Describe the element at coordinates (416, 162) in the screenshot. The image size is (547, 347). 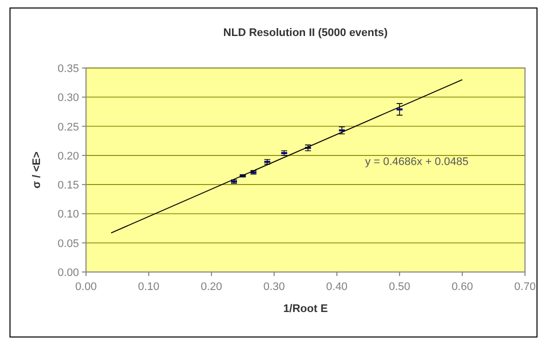
I see `annotation: y = 0.4686x + 0.0485` at that location.